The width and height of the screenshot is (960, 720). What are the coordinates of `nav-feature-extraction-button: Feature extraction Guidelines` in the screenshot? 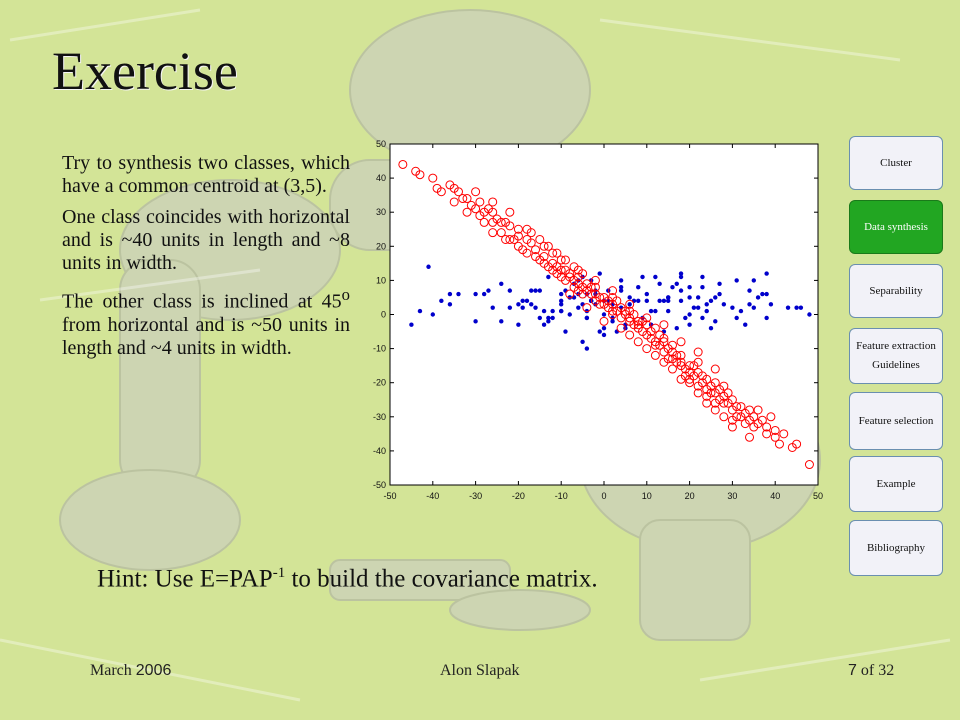 It's located at (896, 356).